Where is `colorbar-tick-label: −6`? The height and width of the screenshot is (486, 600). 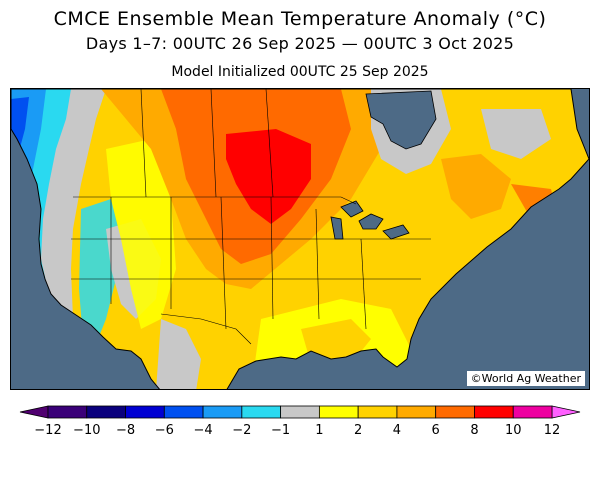 colorbar-tick-label: −6 is located at coordinates (164, 430).